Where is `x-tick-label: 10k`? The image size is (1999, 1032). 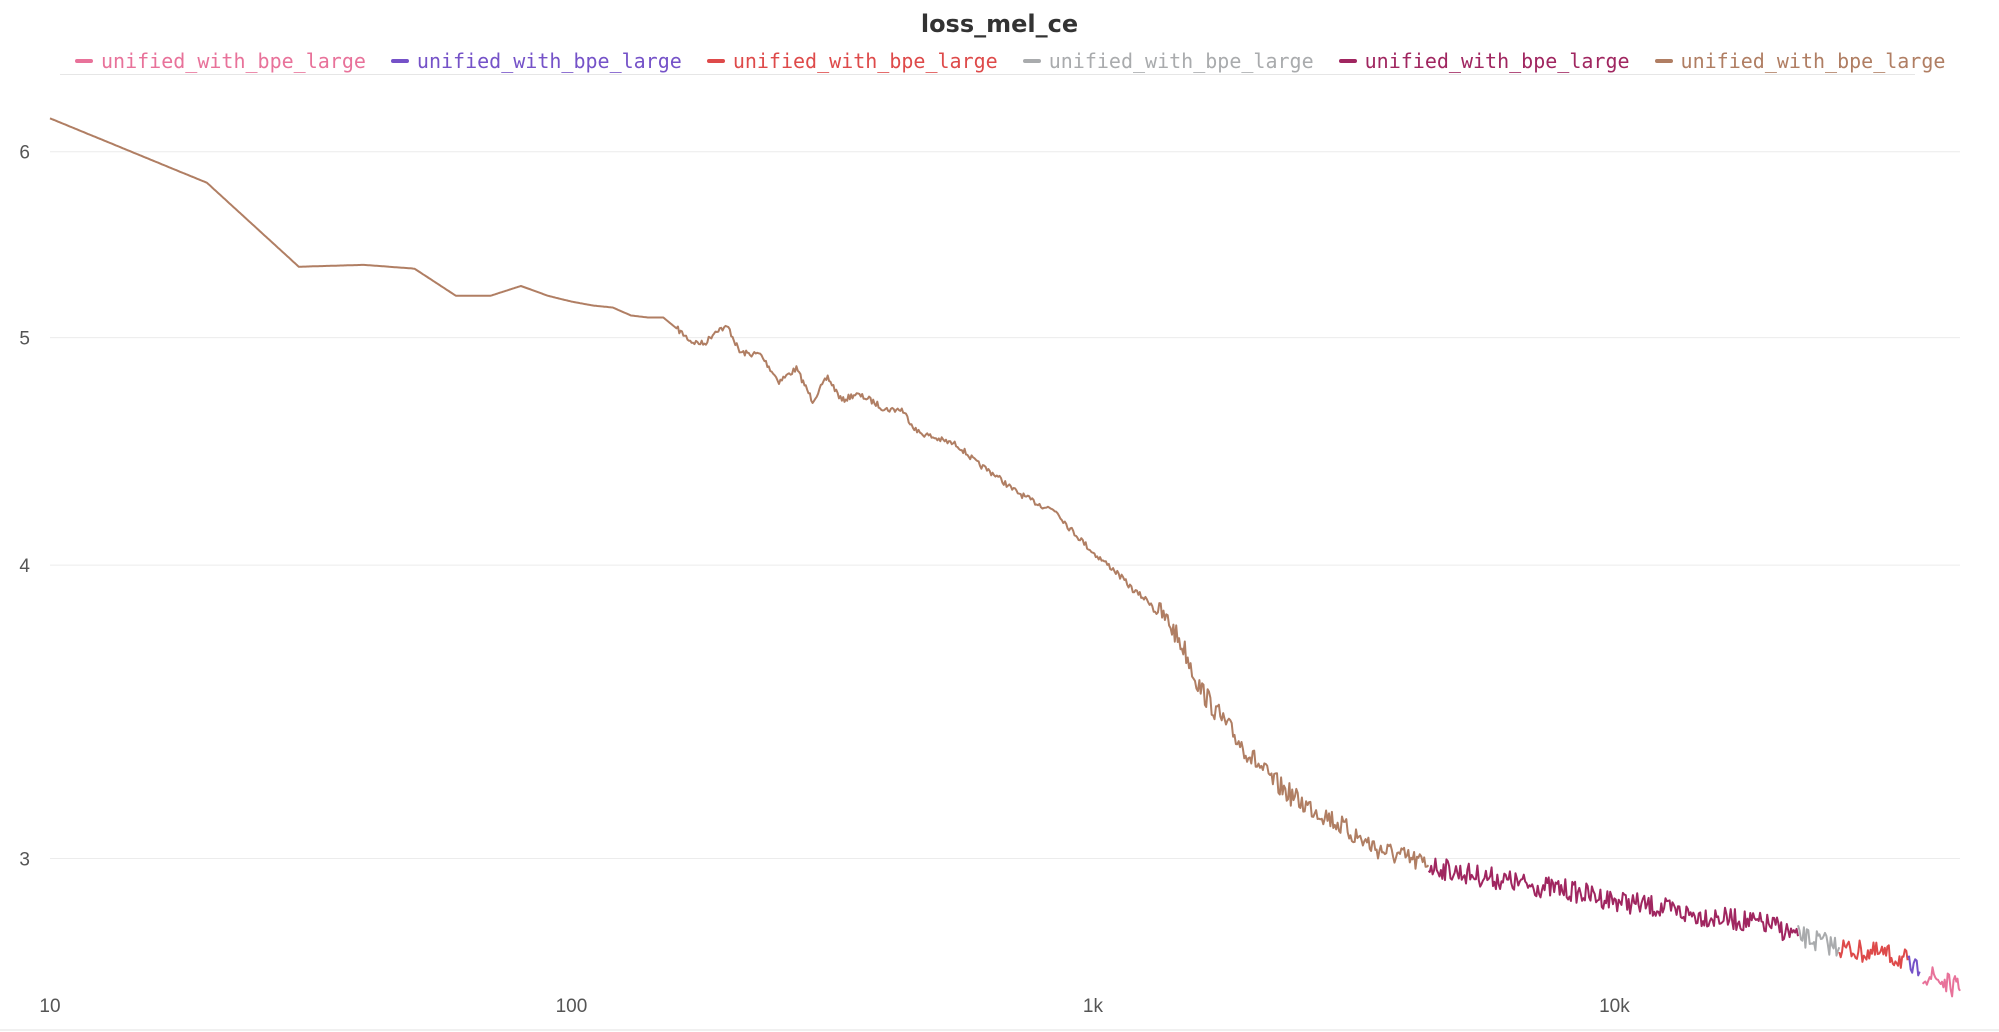
x-tick-label: 10k is located at coordinates (1614, 1006).